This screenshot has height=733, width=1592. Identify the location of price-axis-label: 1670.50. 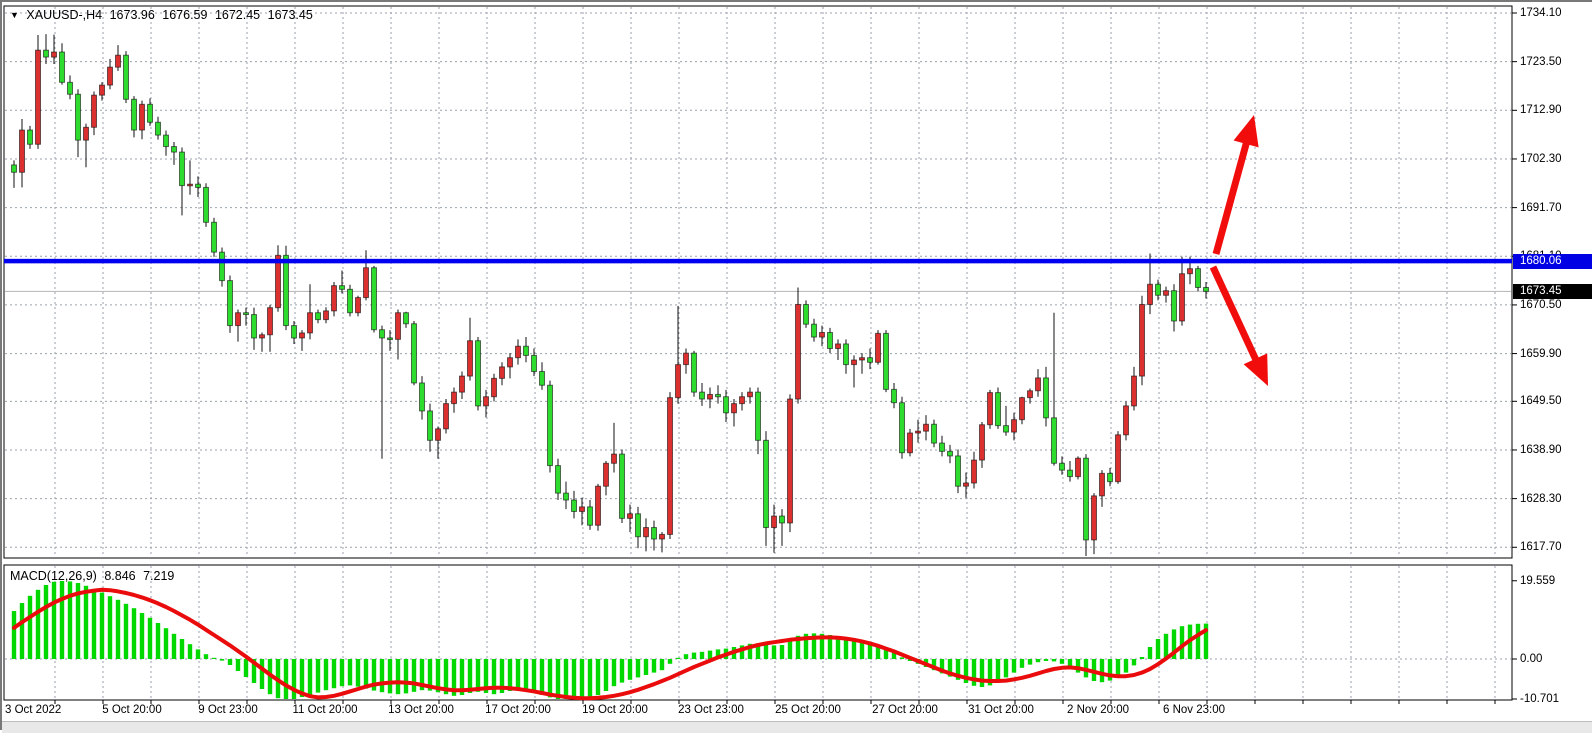
(1541, 304).